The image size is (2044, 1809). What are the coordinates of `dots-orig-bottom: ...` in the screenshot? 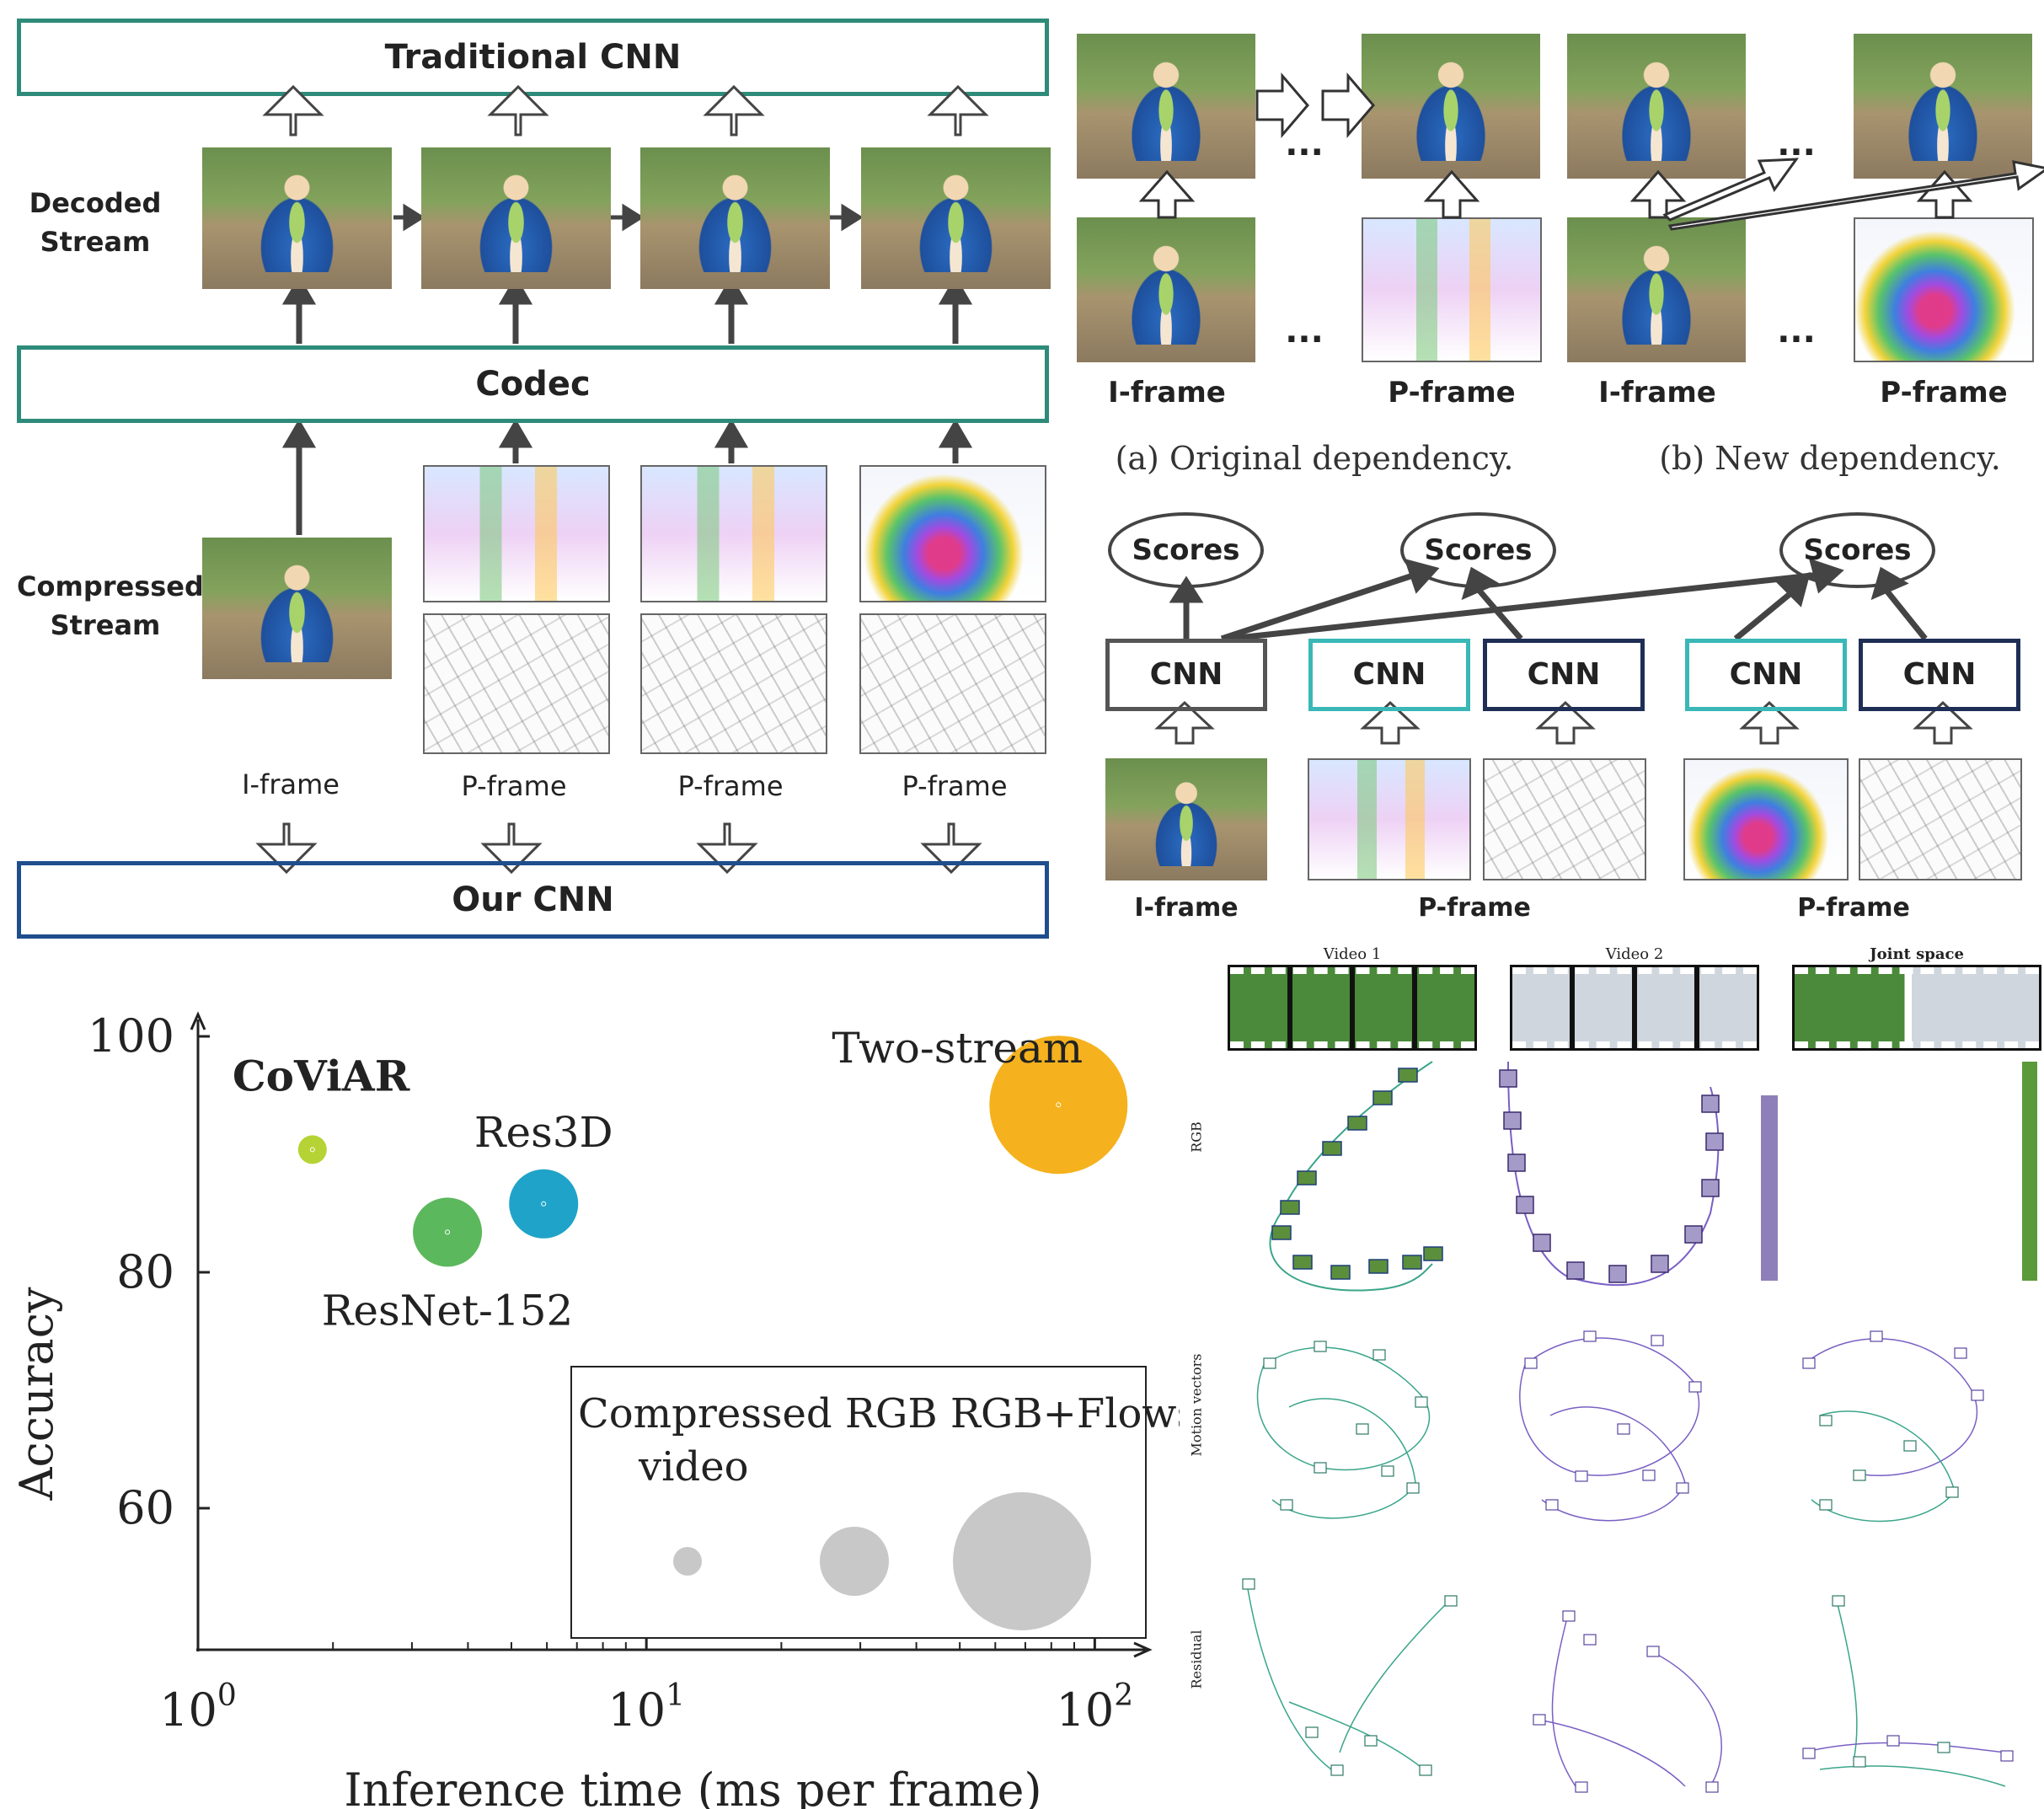 It's located at (1304, 331).